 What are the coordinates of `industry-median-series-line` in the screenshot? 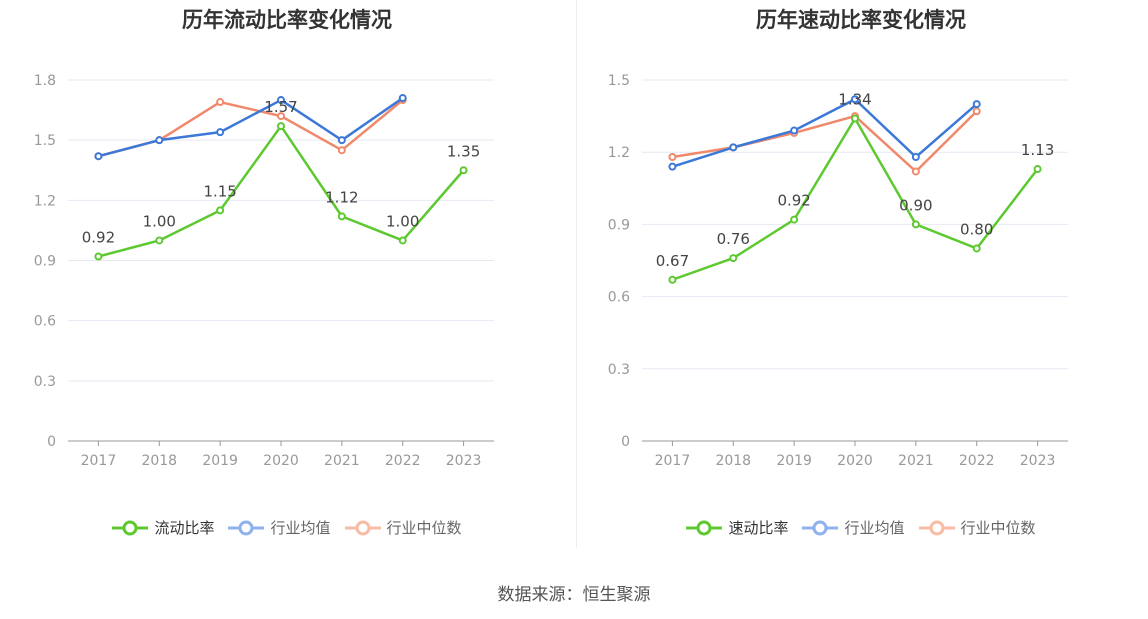 It's located at (825, 141).